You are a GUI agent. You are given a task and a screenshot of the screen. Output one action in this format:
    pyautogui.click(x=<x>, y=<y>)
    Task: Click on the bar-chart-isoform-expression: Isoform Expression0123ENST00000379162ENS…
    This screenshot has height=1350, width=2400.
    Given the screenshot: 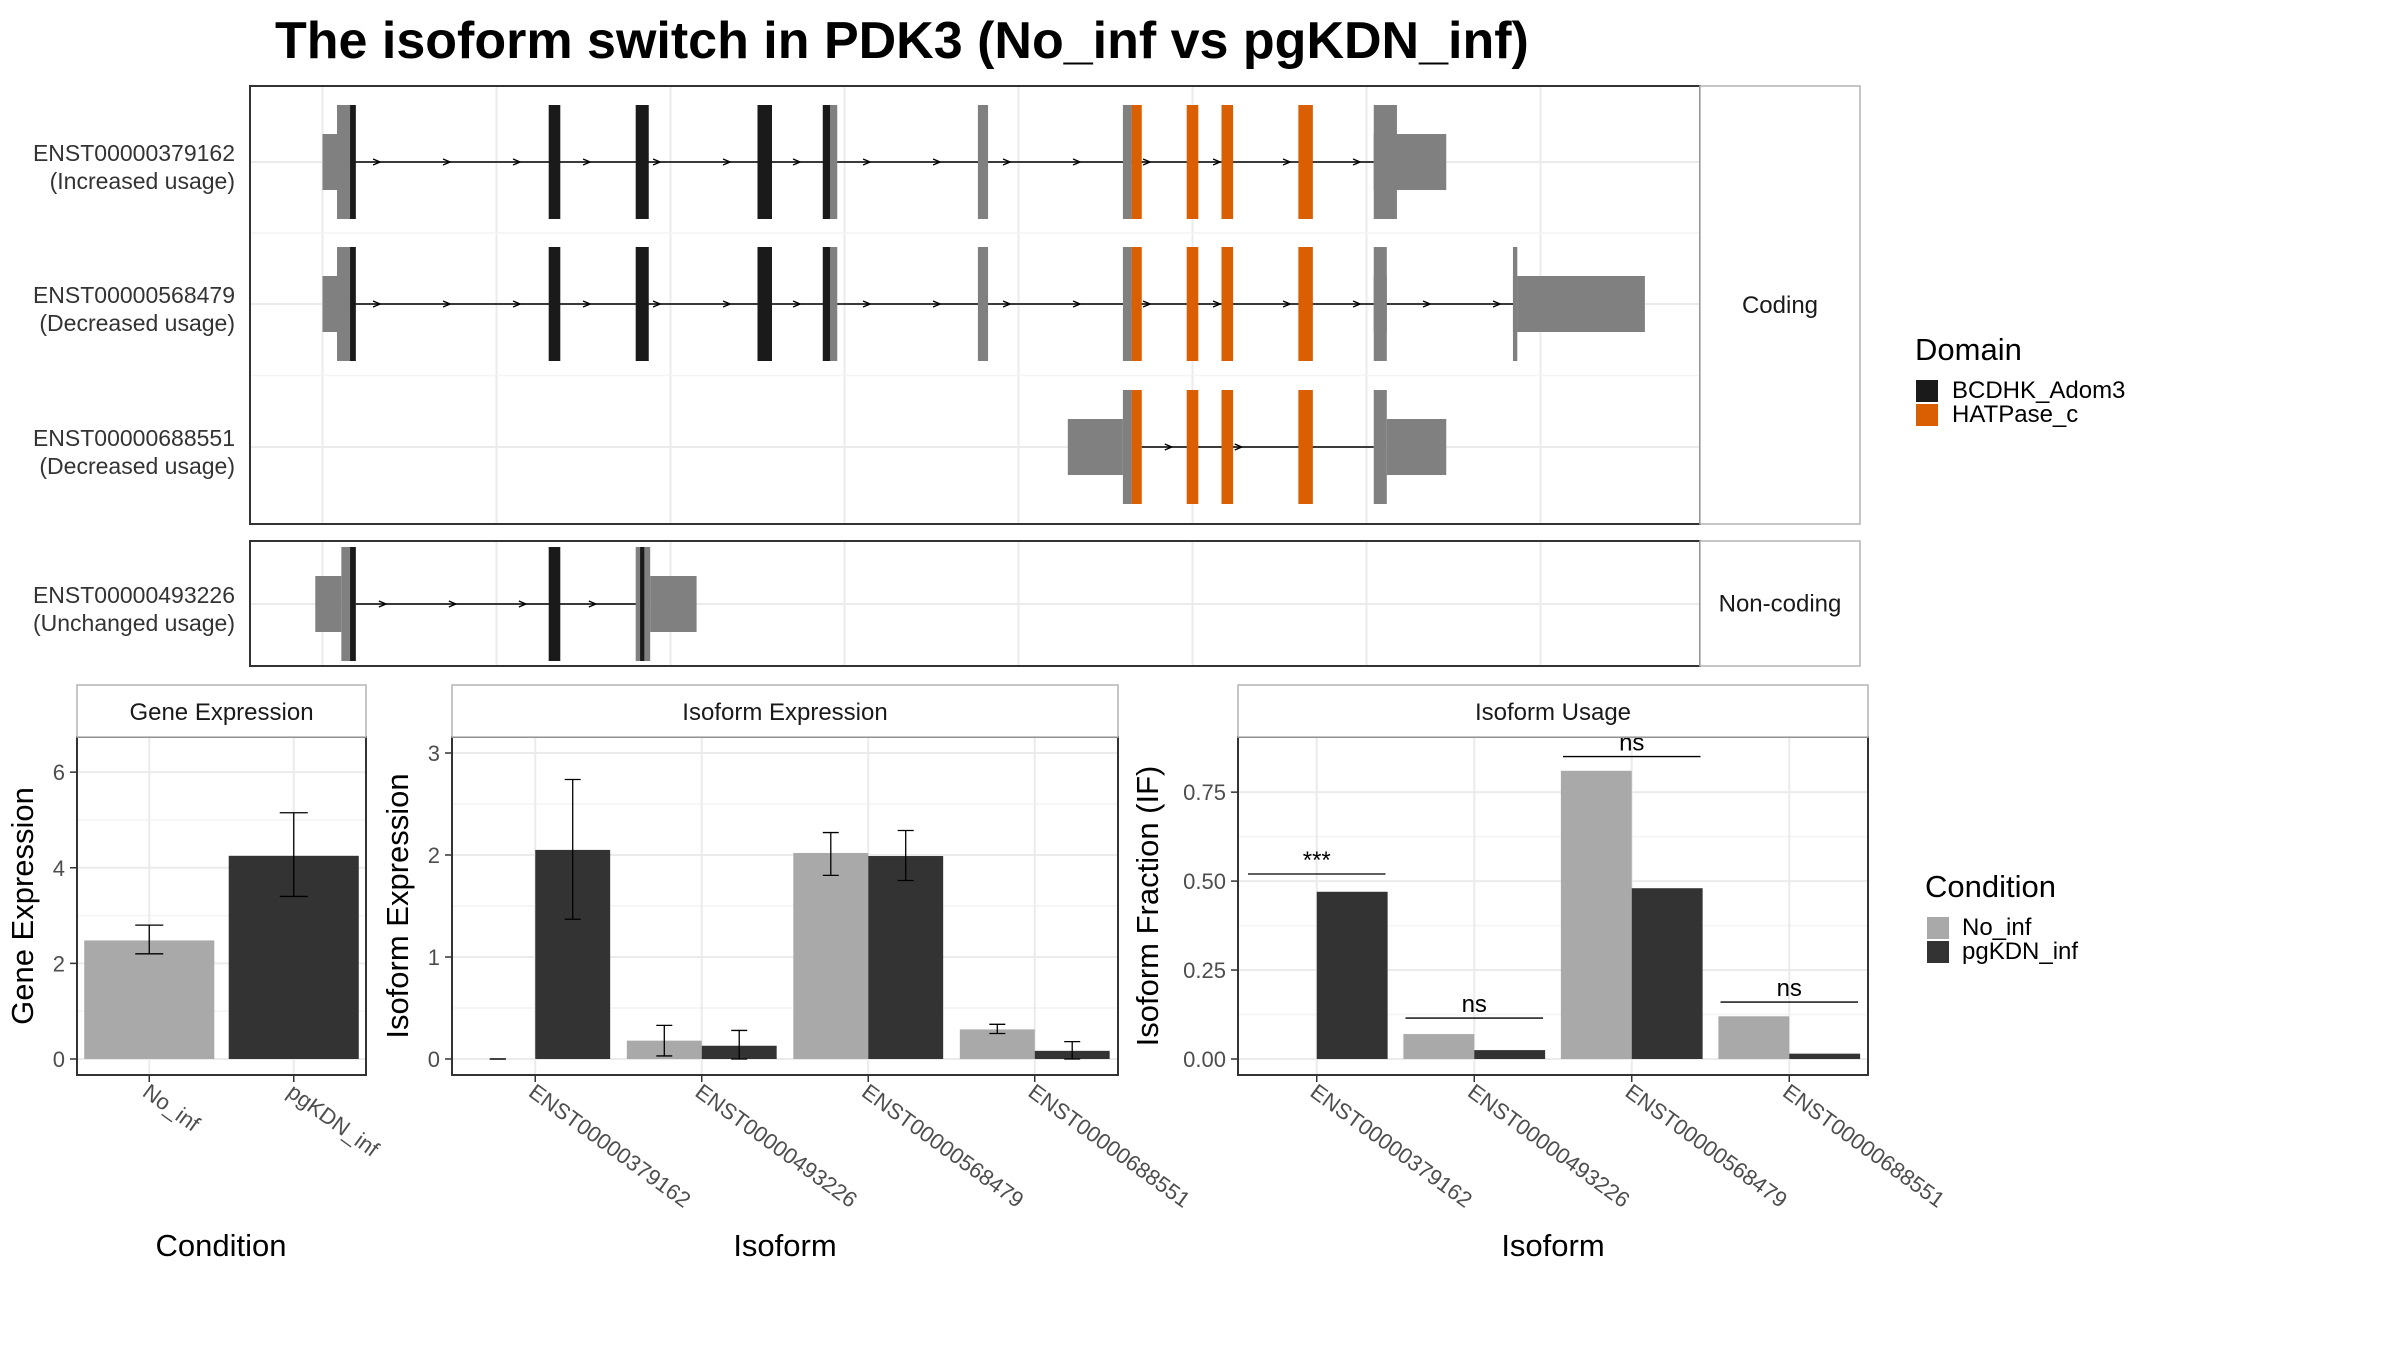 What is the action you would take?
    pyautogui.click(x=787, y=973)
    